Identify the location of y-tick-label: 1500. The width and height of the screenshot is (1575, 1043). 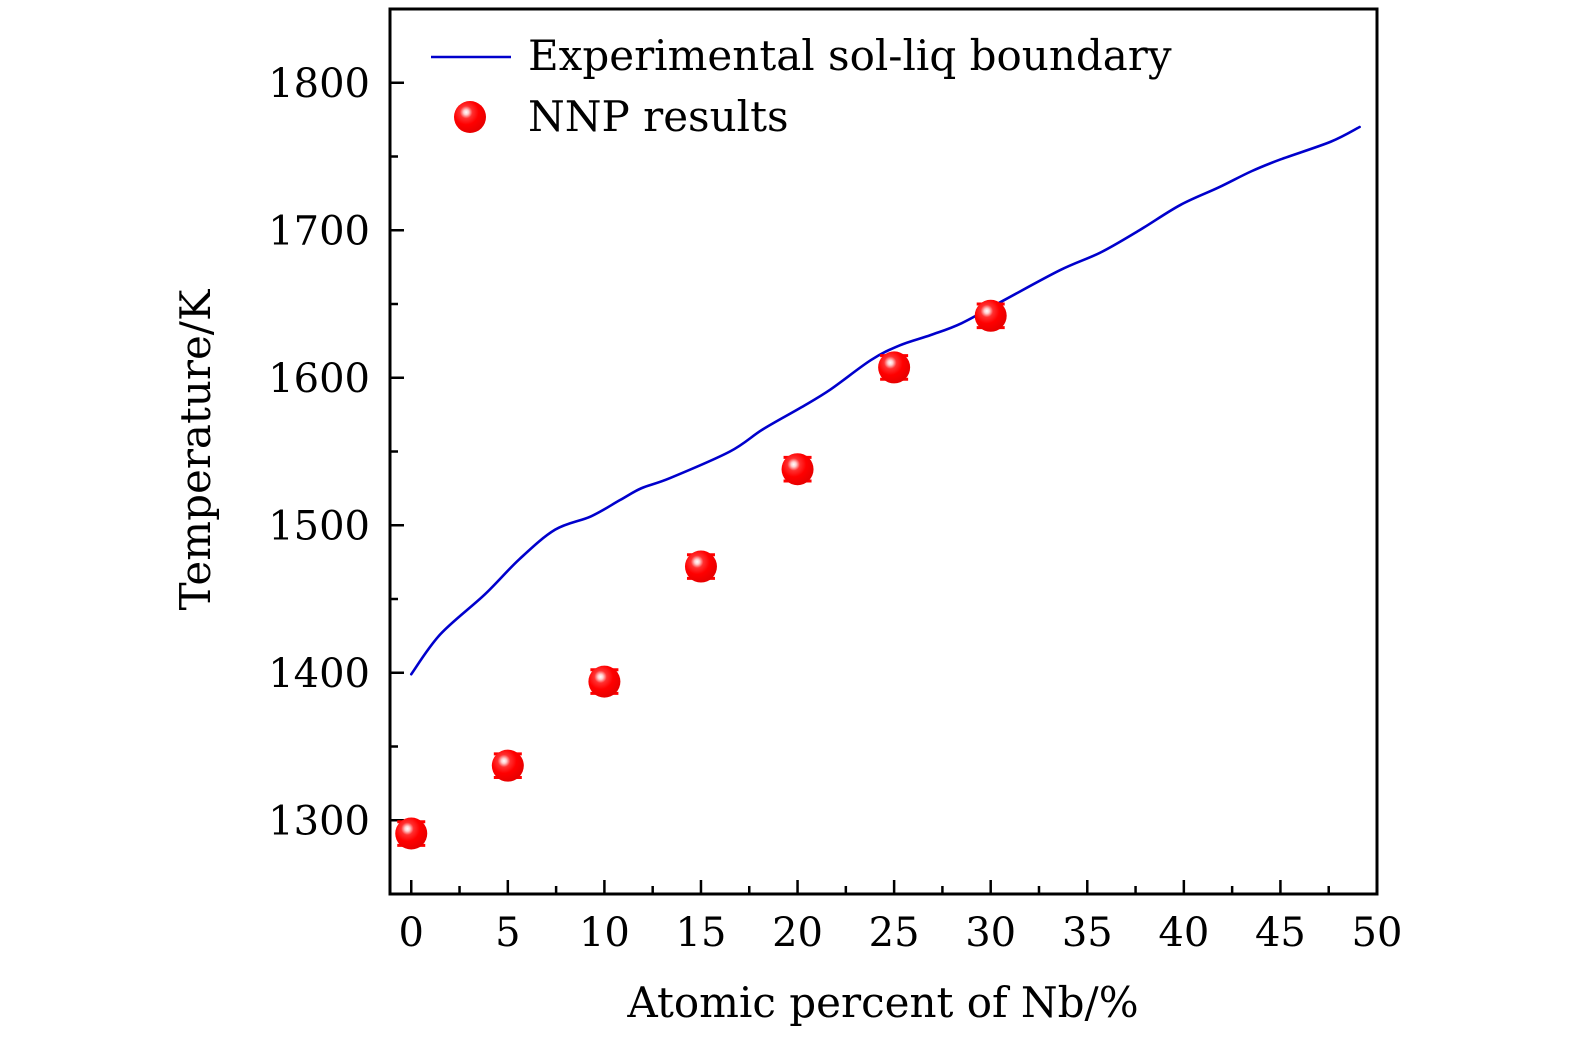
(319, 526).